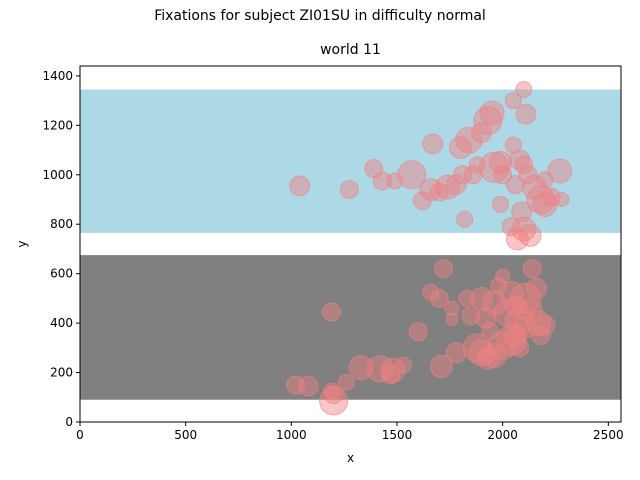  Describe the element at coordinates (502, 435) in the screenshot. I see `x-tick-label: 2000` at that location.